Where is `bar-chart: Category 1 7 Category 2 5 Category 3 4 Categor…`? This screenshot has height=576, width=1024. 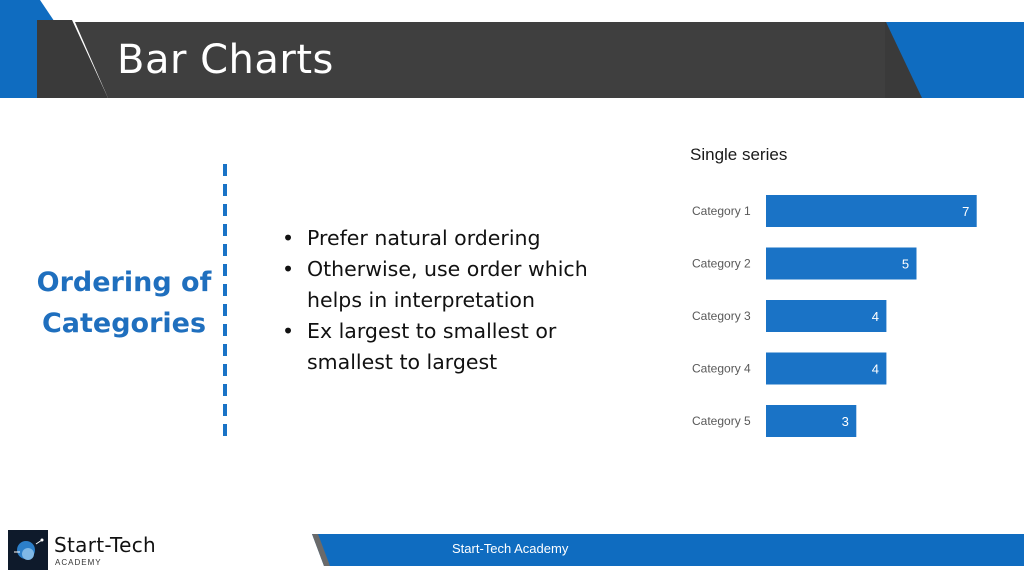
bar-chart: Category 1 7 Category 2 5 Category 3 4 Categor… is located at coordinates (834, 316).